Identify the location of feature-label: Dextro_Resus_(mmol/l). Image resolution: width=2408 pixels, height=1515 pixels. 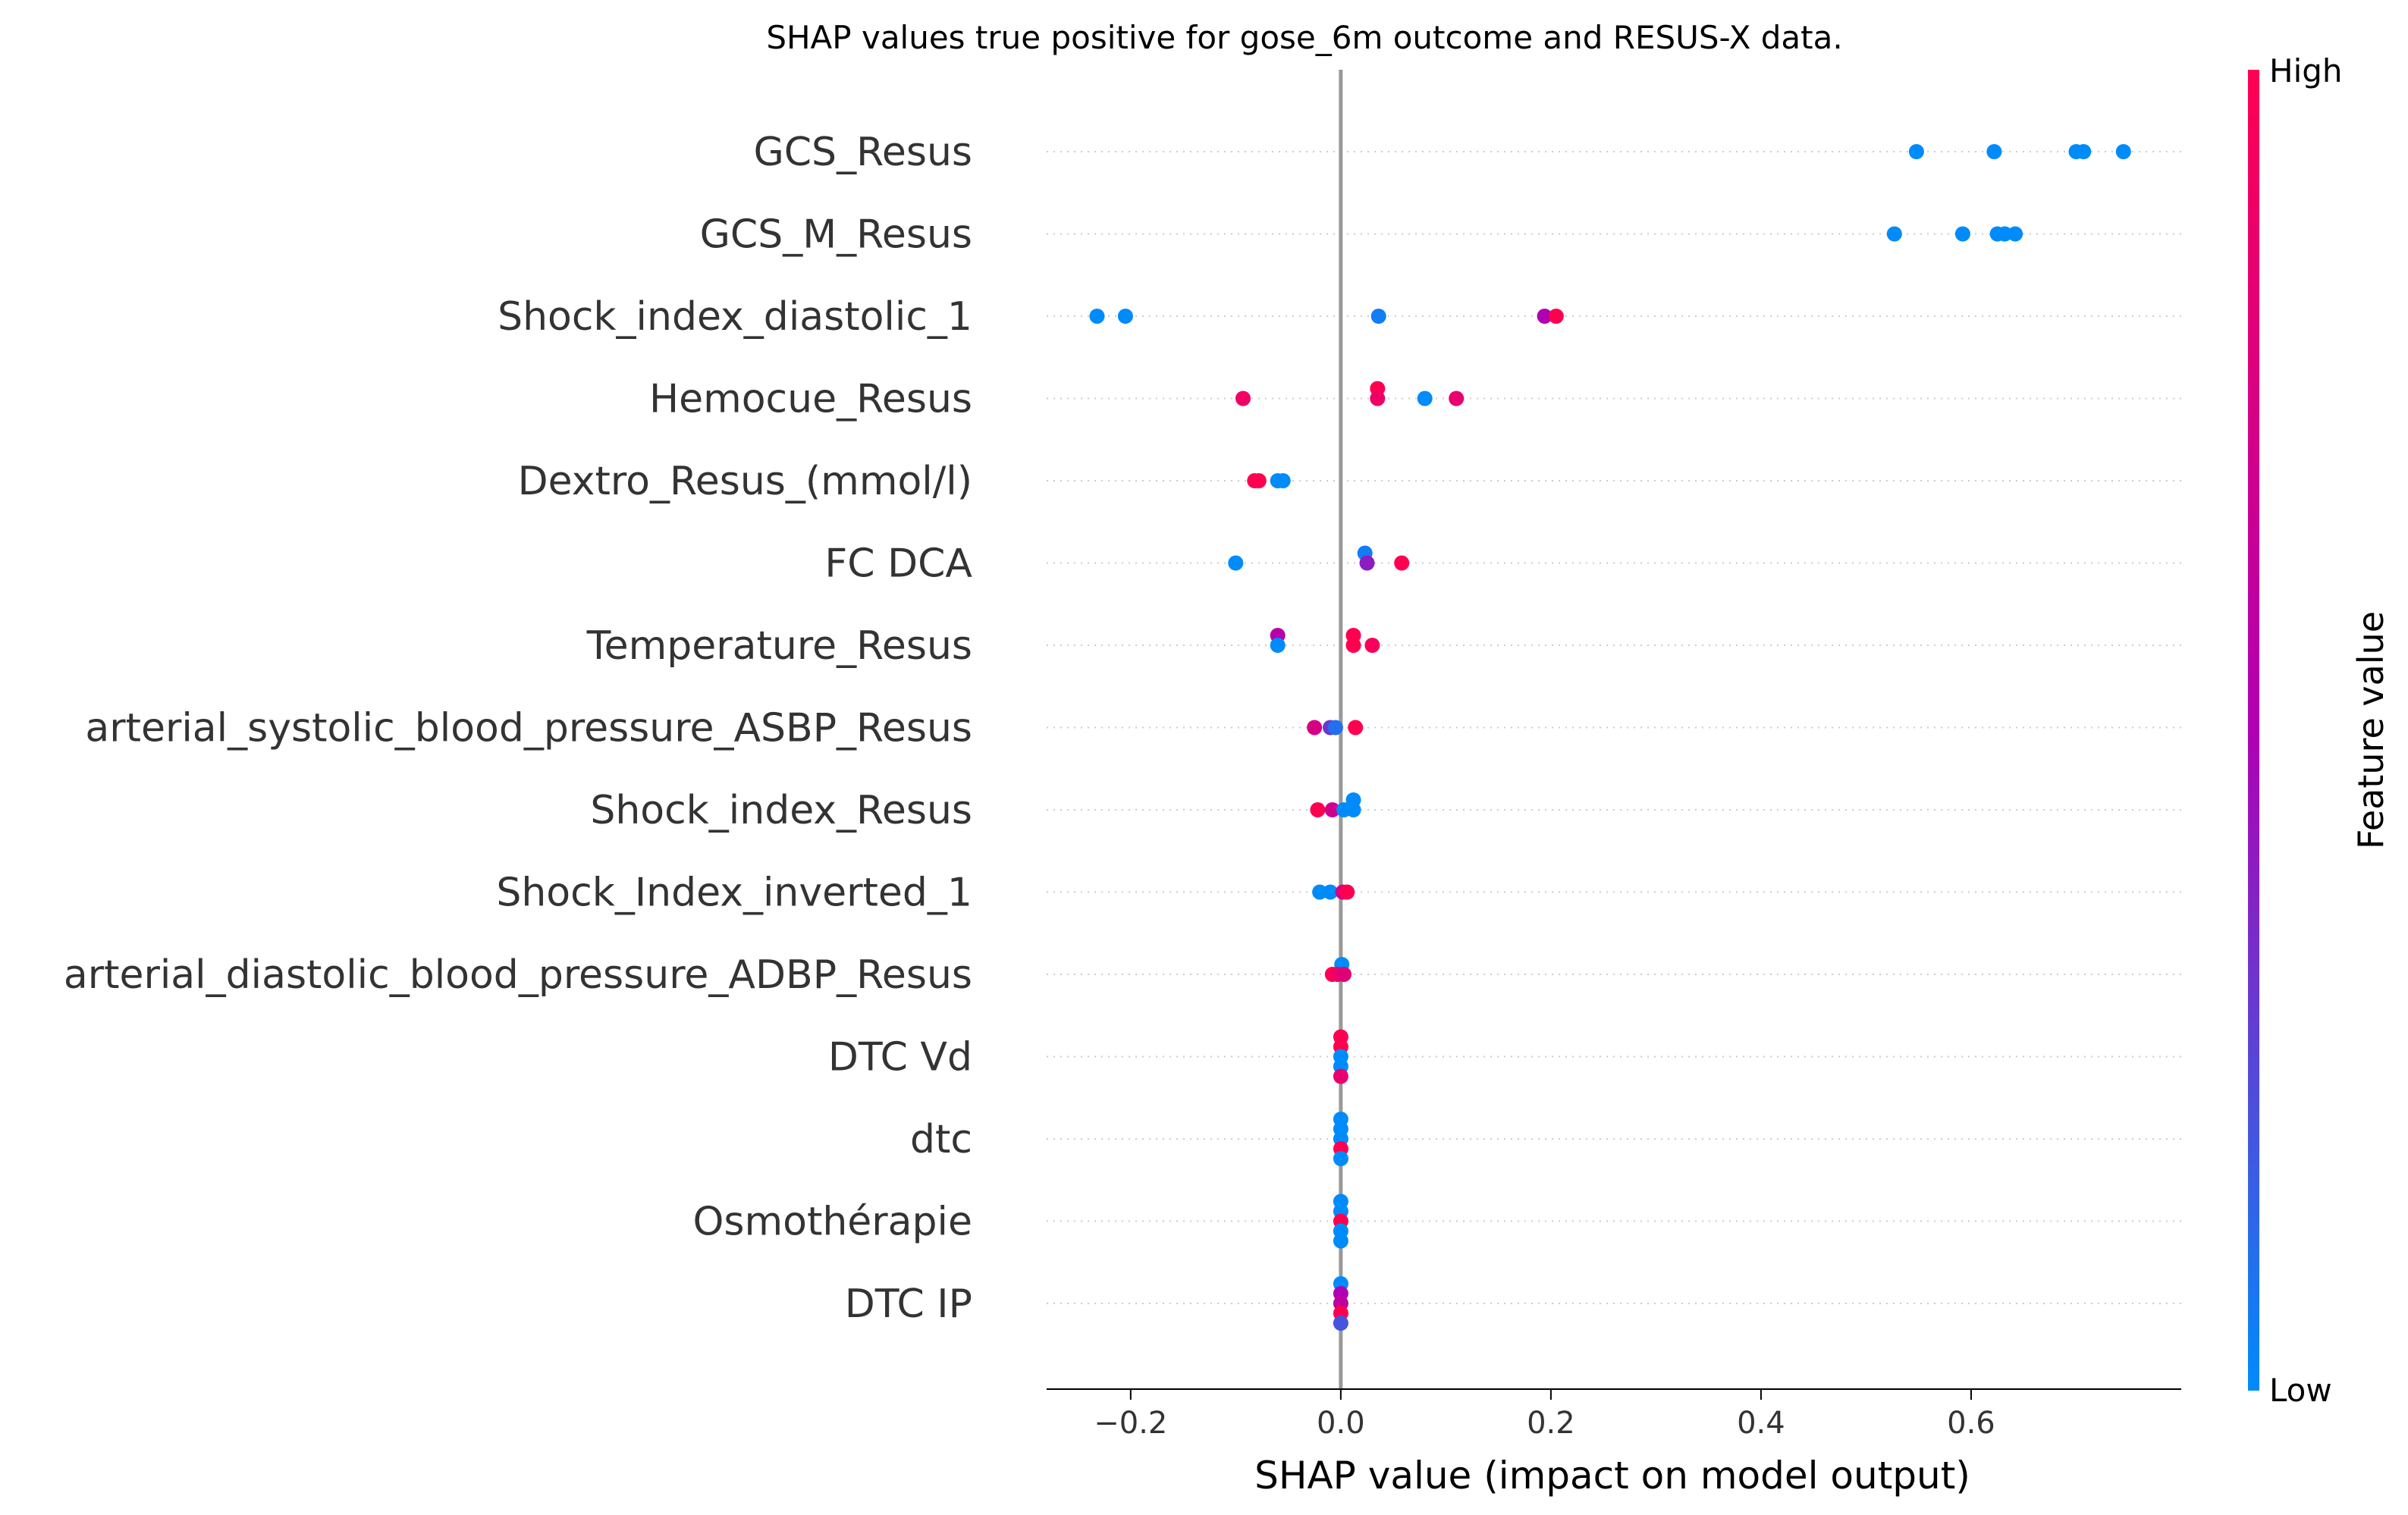
(745, 482).